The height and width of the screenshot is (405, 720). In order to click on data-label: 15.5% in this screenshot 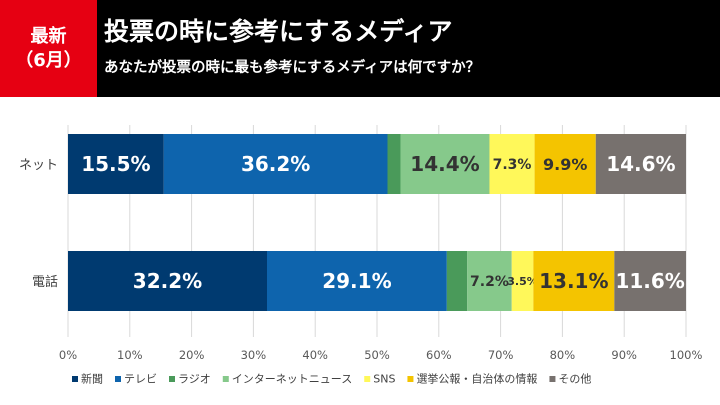, I will do `click(115, 164)`.